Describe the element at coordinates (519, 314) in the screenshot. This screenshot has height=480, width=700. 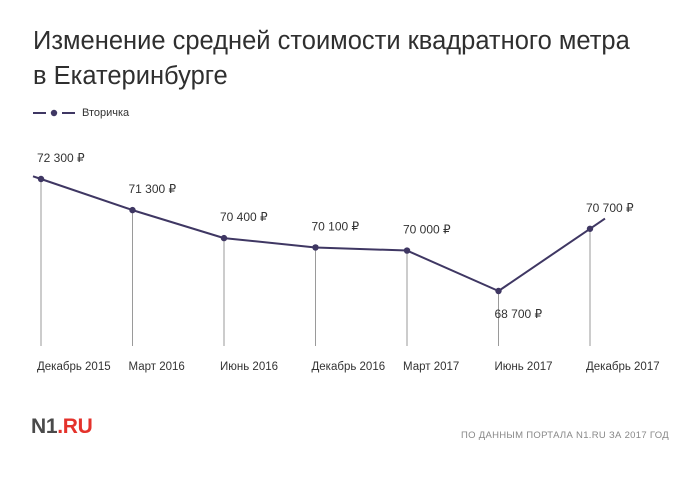
I see `value-label-6: 68 700 ₽` at that location.